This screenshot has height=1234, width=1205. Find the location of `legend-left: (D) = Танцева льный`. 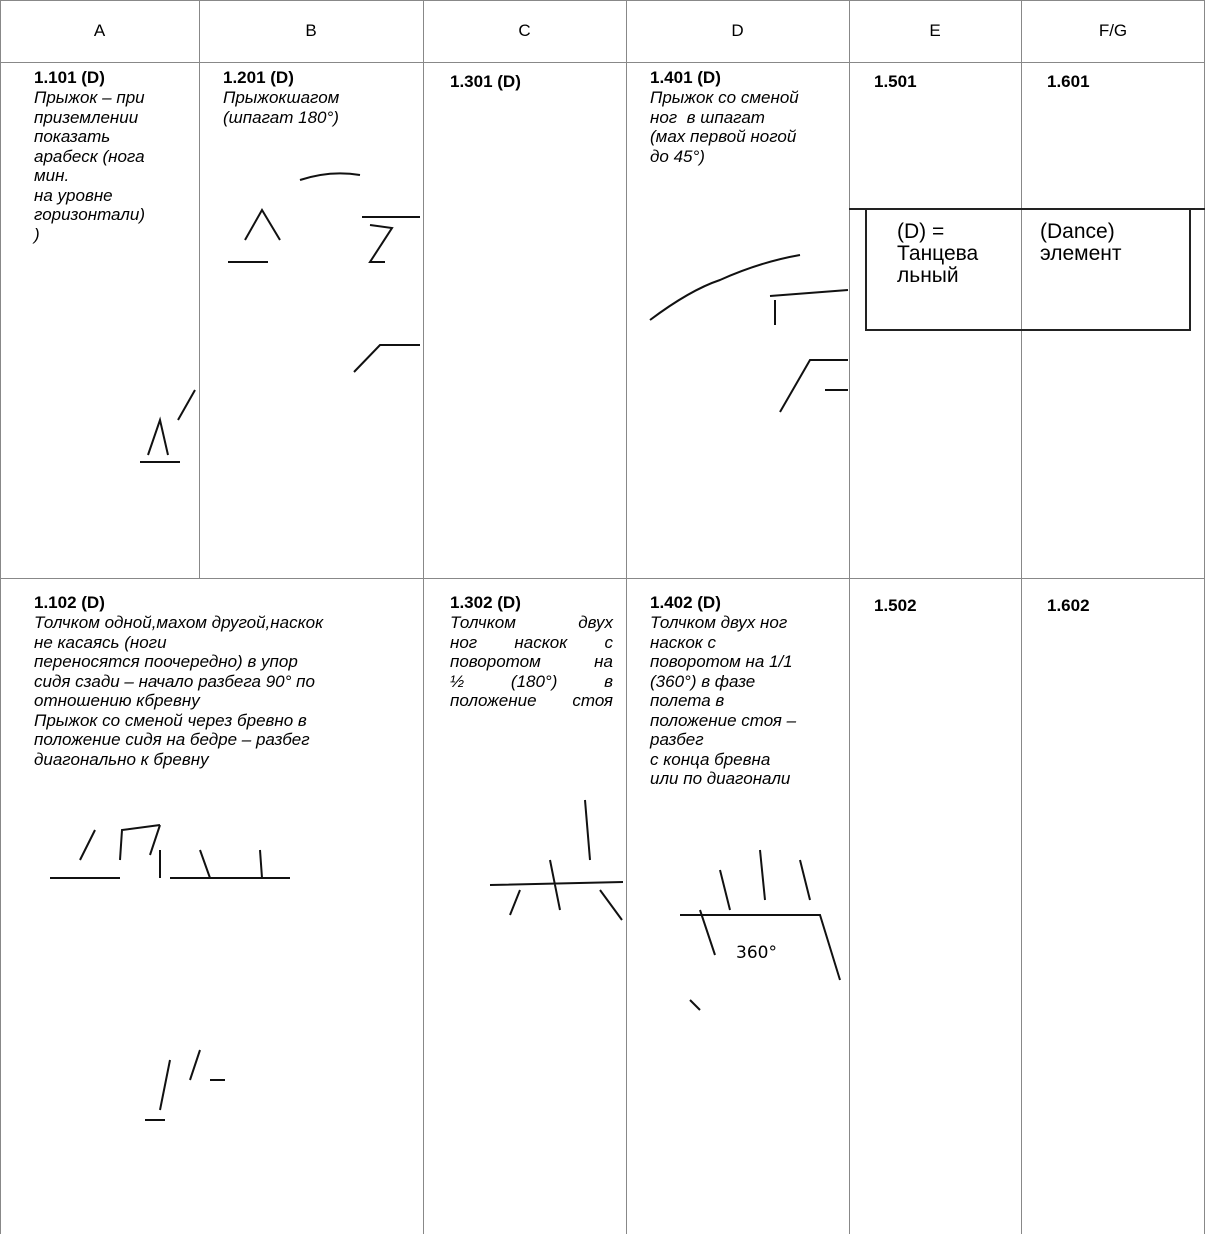

legend-left: (D) = Танцева льный is located at coordinates (937, 254).